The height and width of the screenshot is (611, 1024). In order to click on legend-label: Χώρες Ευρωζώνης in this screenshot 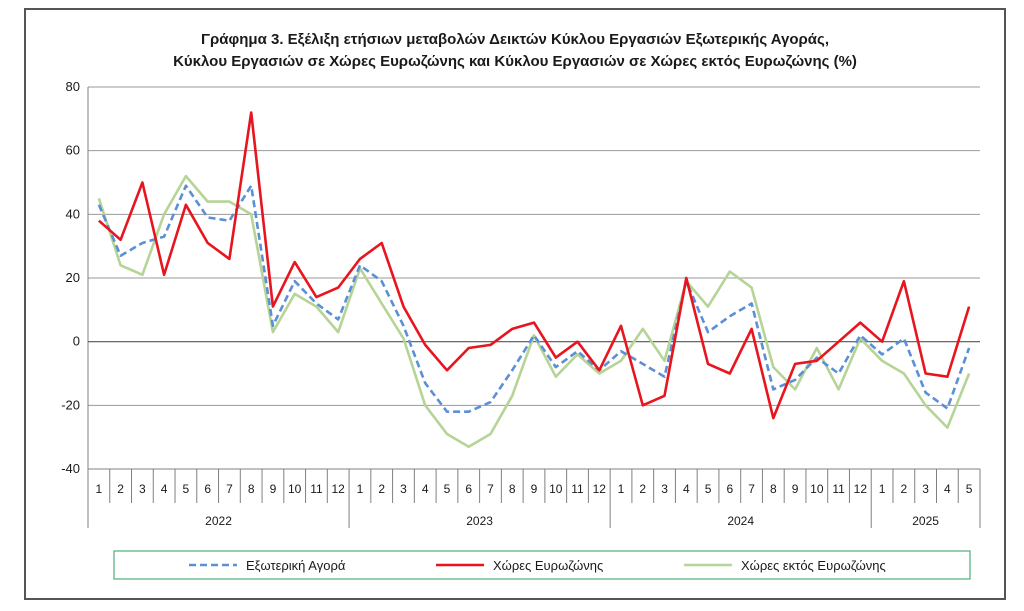, I will do `click(548, 565)`.